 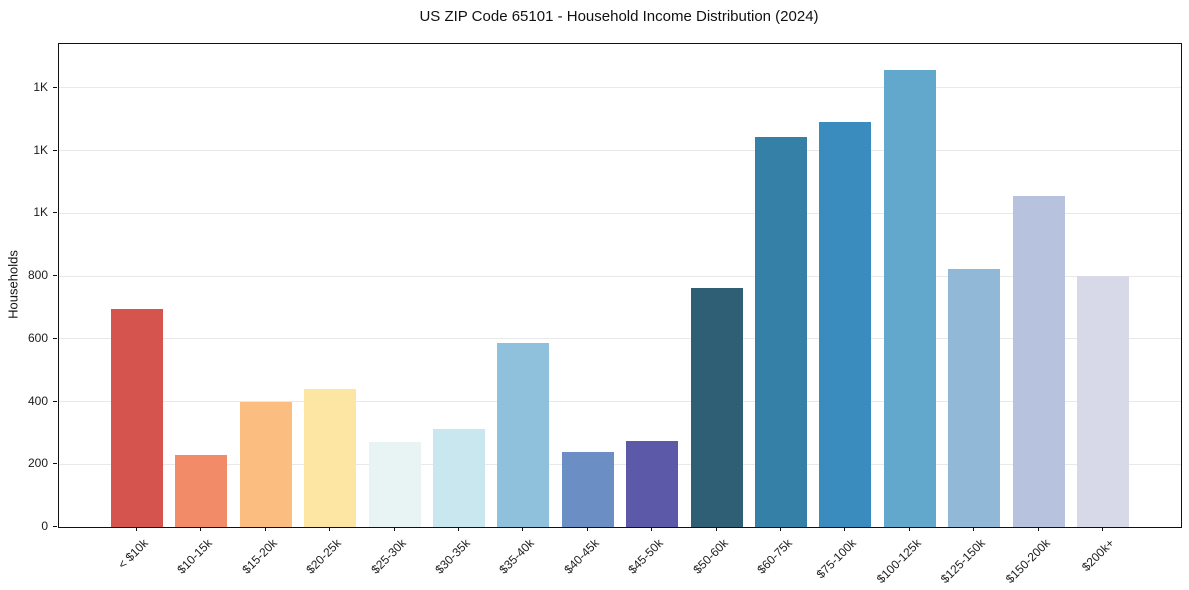 I want to click on bar-15-20k, so click(x=265, y=464).